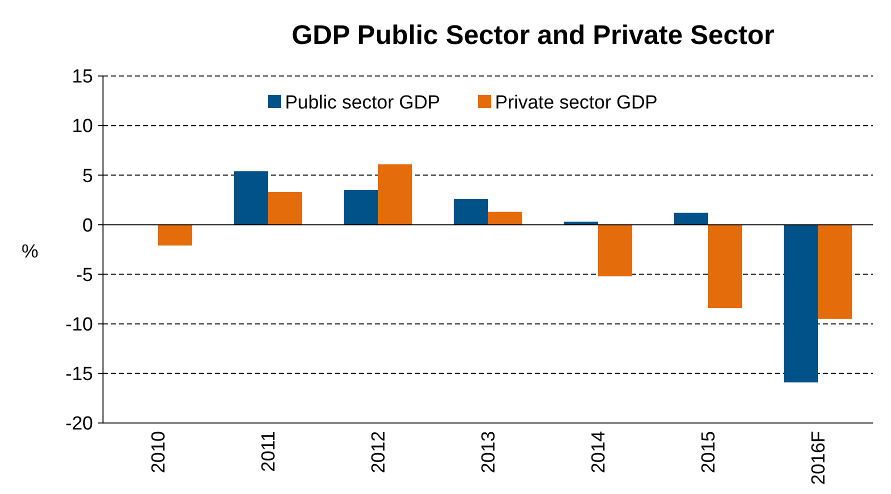 This screenshot has height=494, width=891. Describe the element at coordinates (269, 451) in the screenshot. I see `x-tick-label: 2011` at that location.